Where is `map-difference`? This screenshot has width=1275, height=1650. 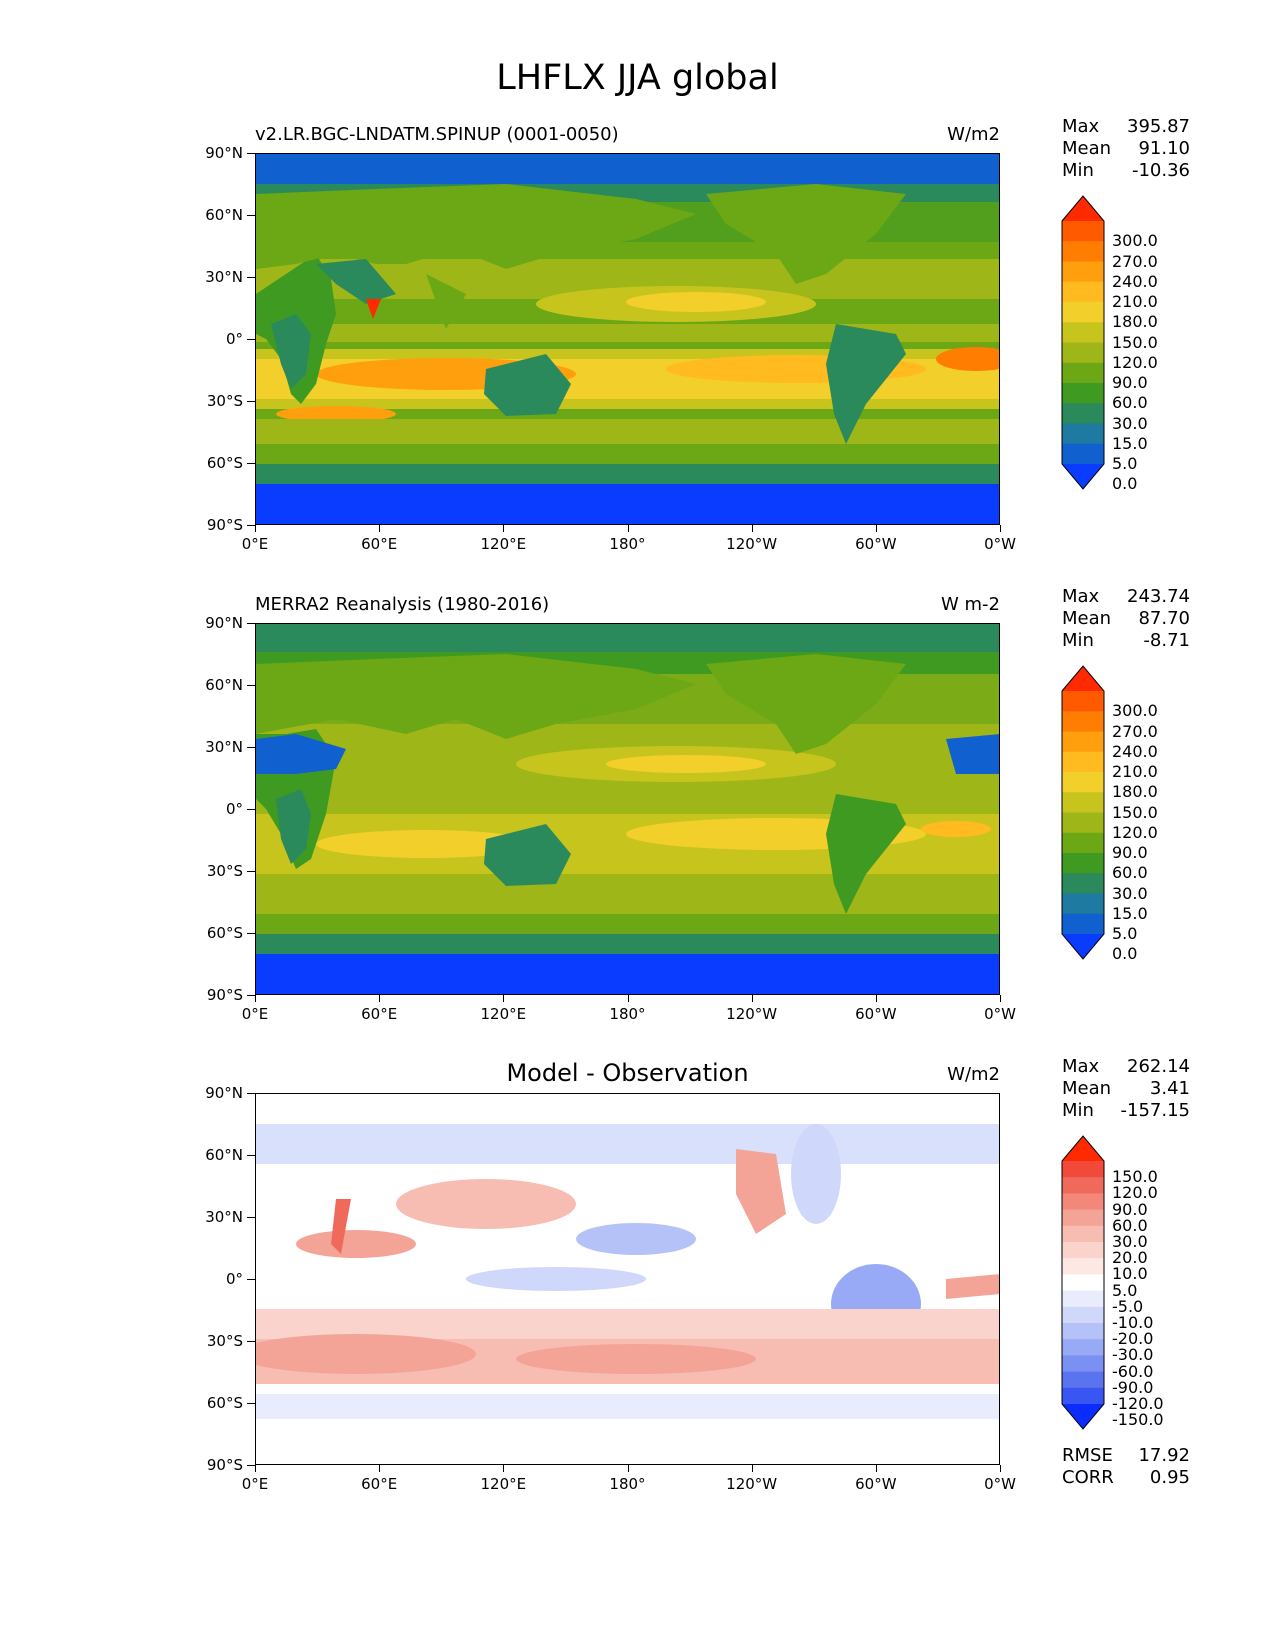 map-difference is located at coordinates (627, 1279).